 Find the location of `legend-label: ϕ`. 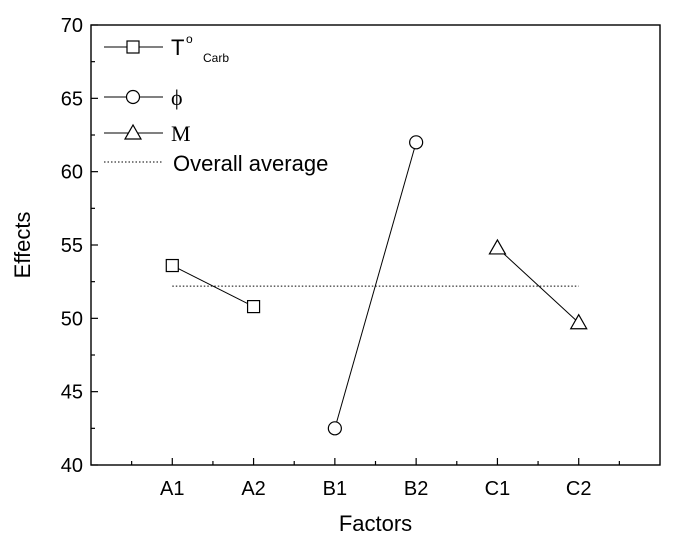

legend-label: ϕ is located at coordinates (177, 97).